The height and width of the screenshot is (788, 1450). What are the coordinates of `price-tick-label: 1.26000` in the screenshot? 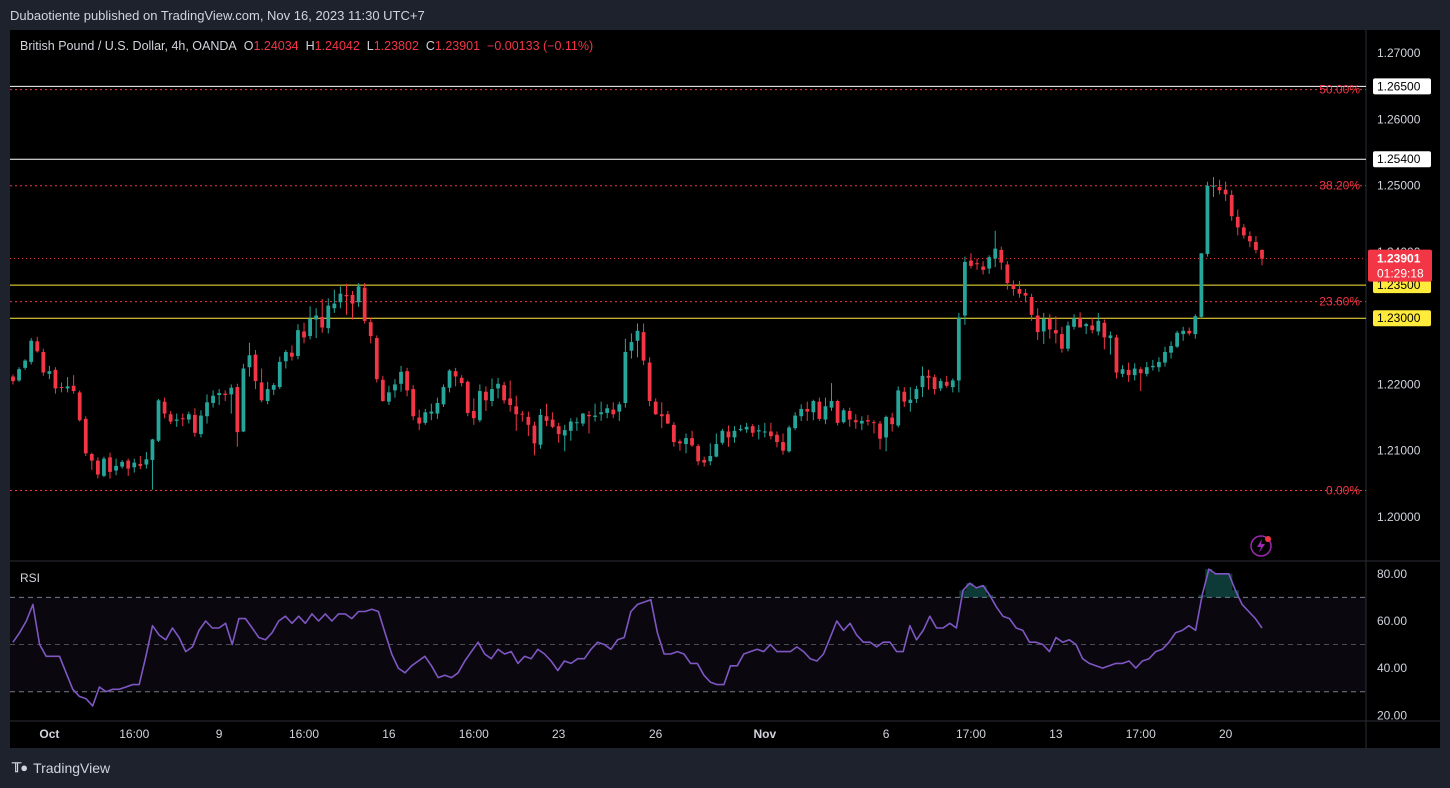 It's located at (1399, 119).